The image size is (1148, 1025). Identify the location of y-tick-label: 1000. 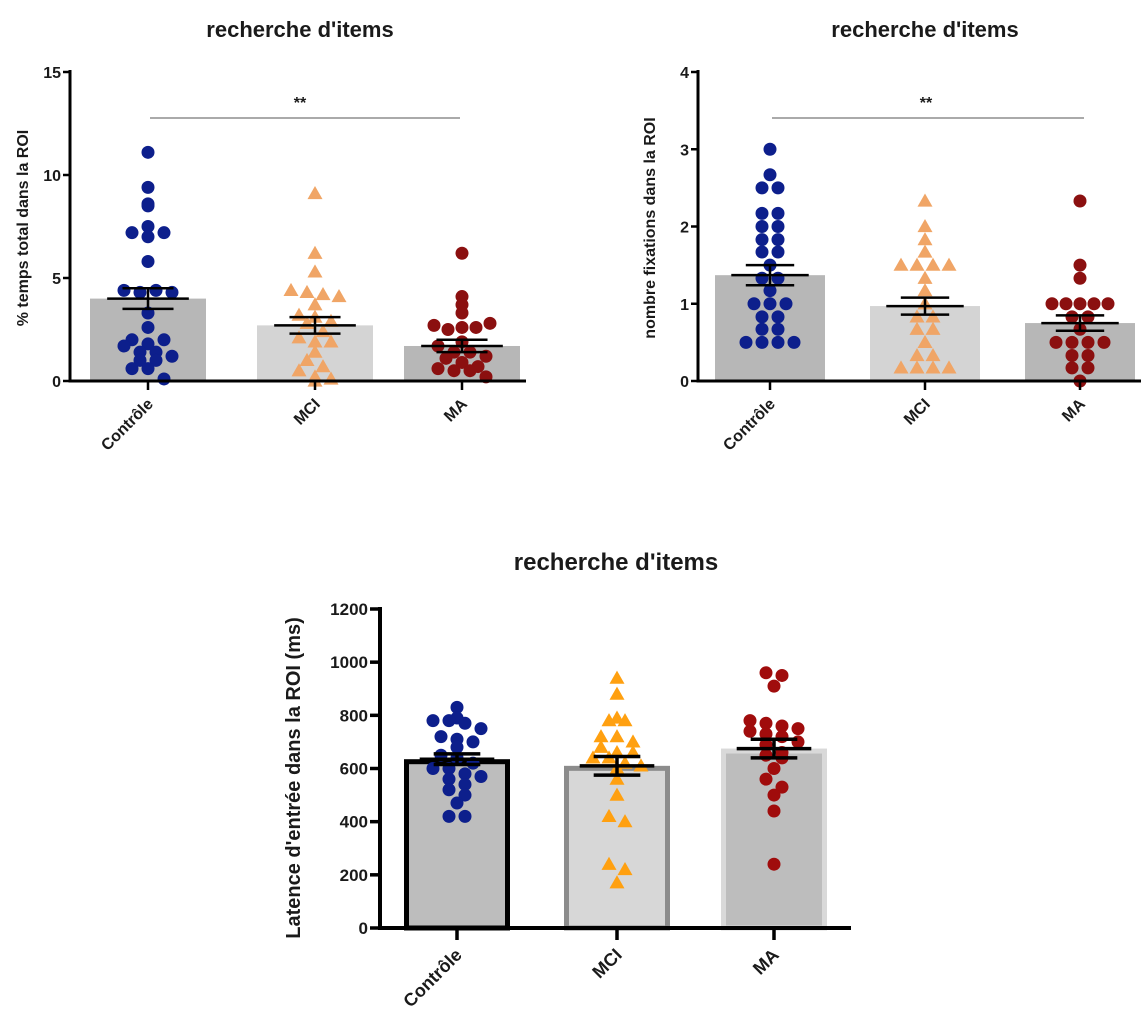
(349, 662).